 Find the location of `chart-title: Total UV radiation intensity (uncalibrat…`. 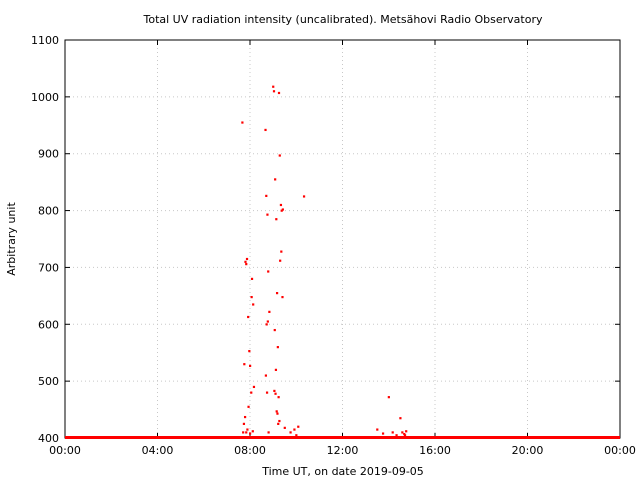

chart-title: Total UV radiation intensity (uncalibrat… is located at coordinates (343, 19).